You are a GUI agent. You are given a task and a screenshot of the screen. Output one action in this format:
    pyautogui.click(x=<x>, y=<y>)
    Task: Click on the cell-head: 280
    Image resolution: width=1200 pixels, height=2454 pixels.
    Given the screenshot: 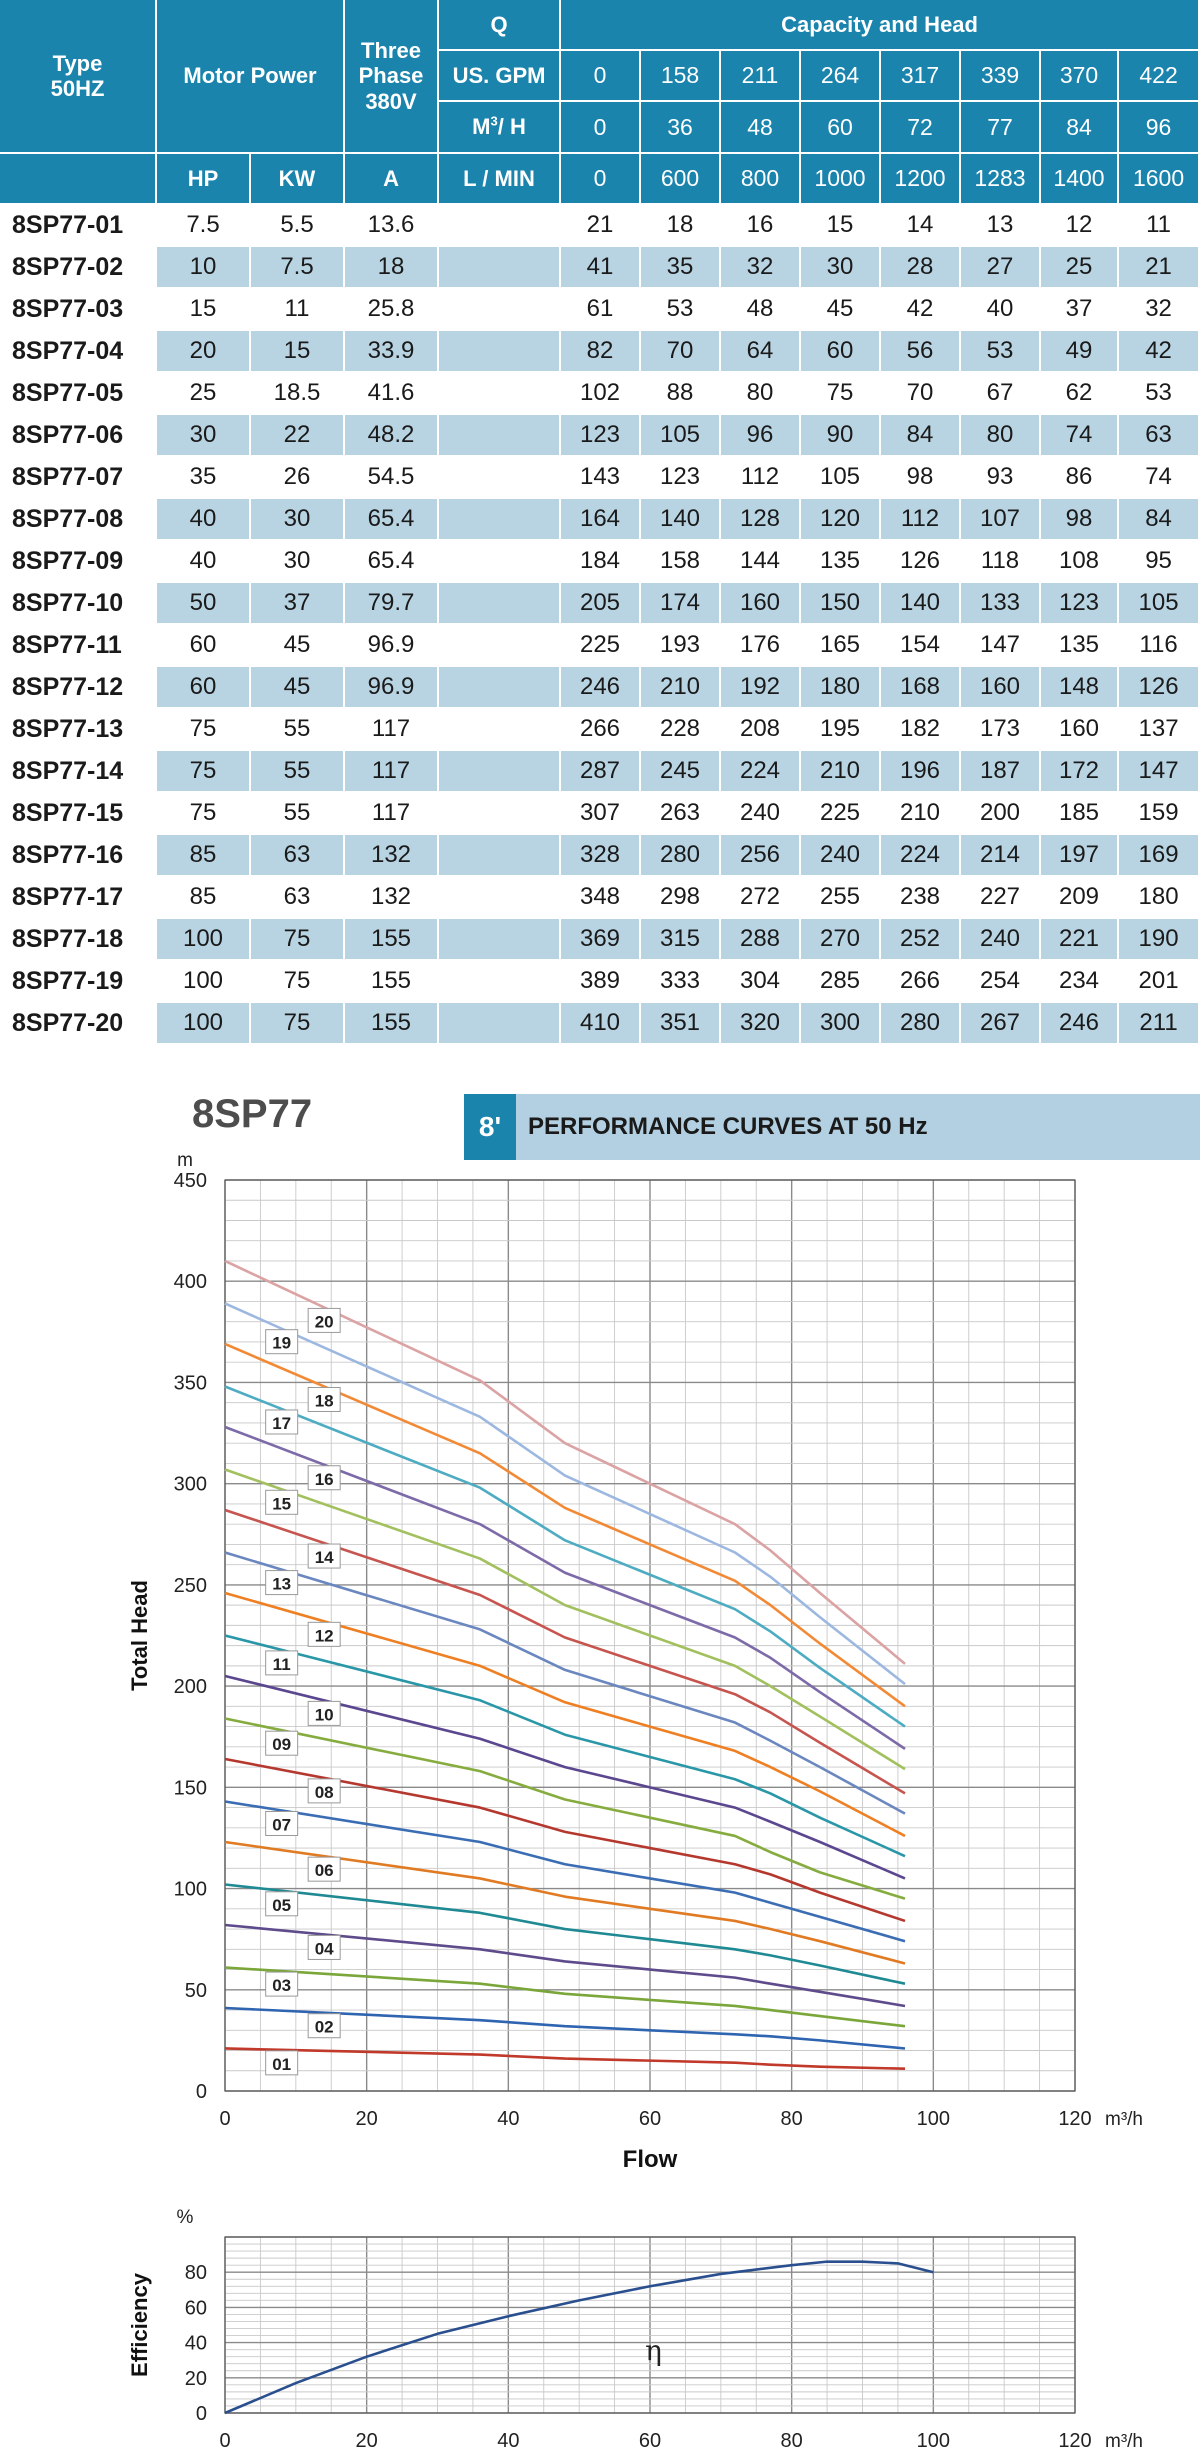 What is the action you would take?
    pyautogui.click(x=681, y=856)
    